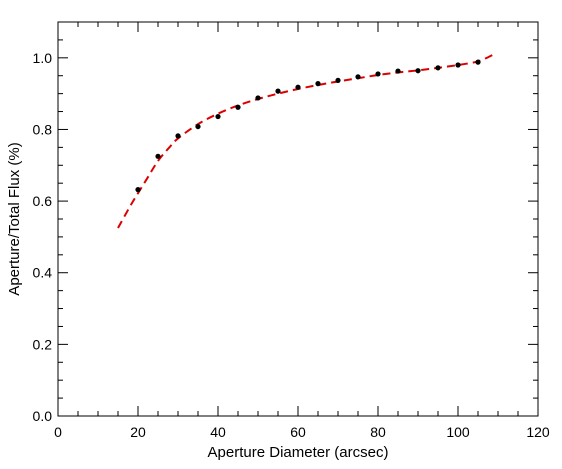 This screenshot has width=562, height=469. Describe the element at coordinates (458, 432) in the screenshot. I see `x-tick-label: 100` at that location.